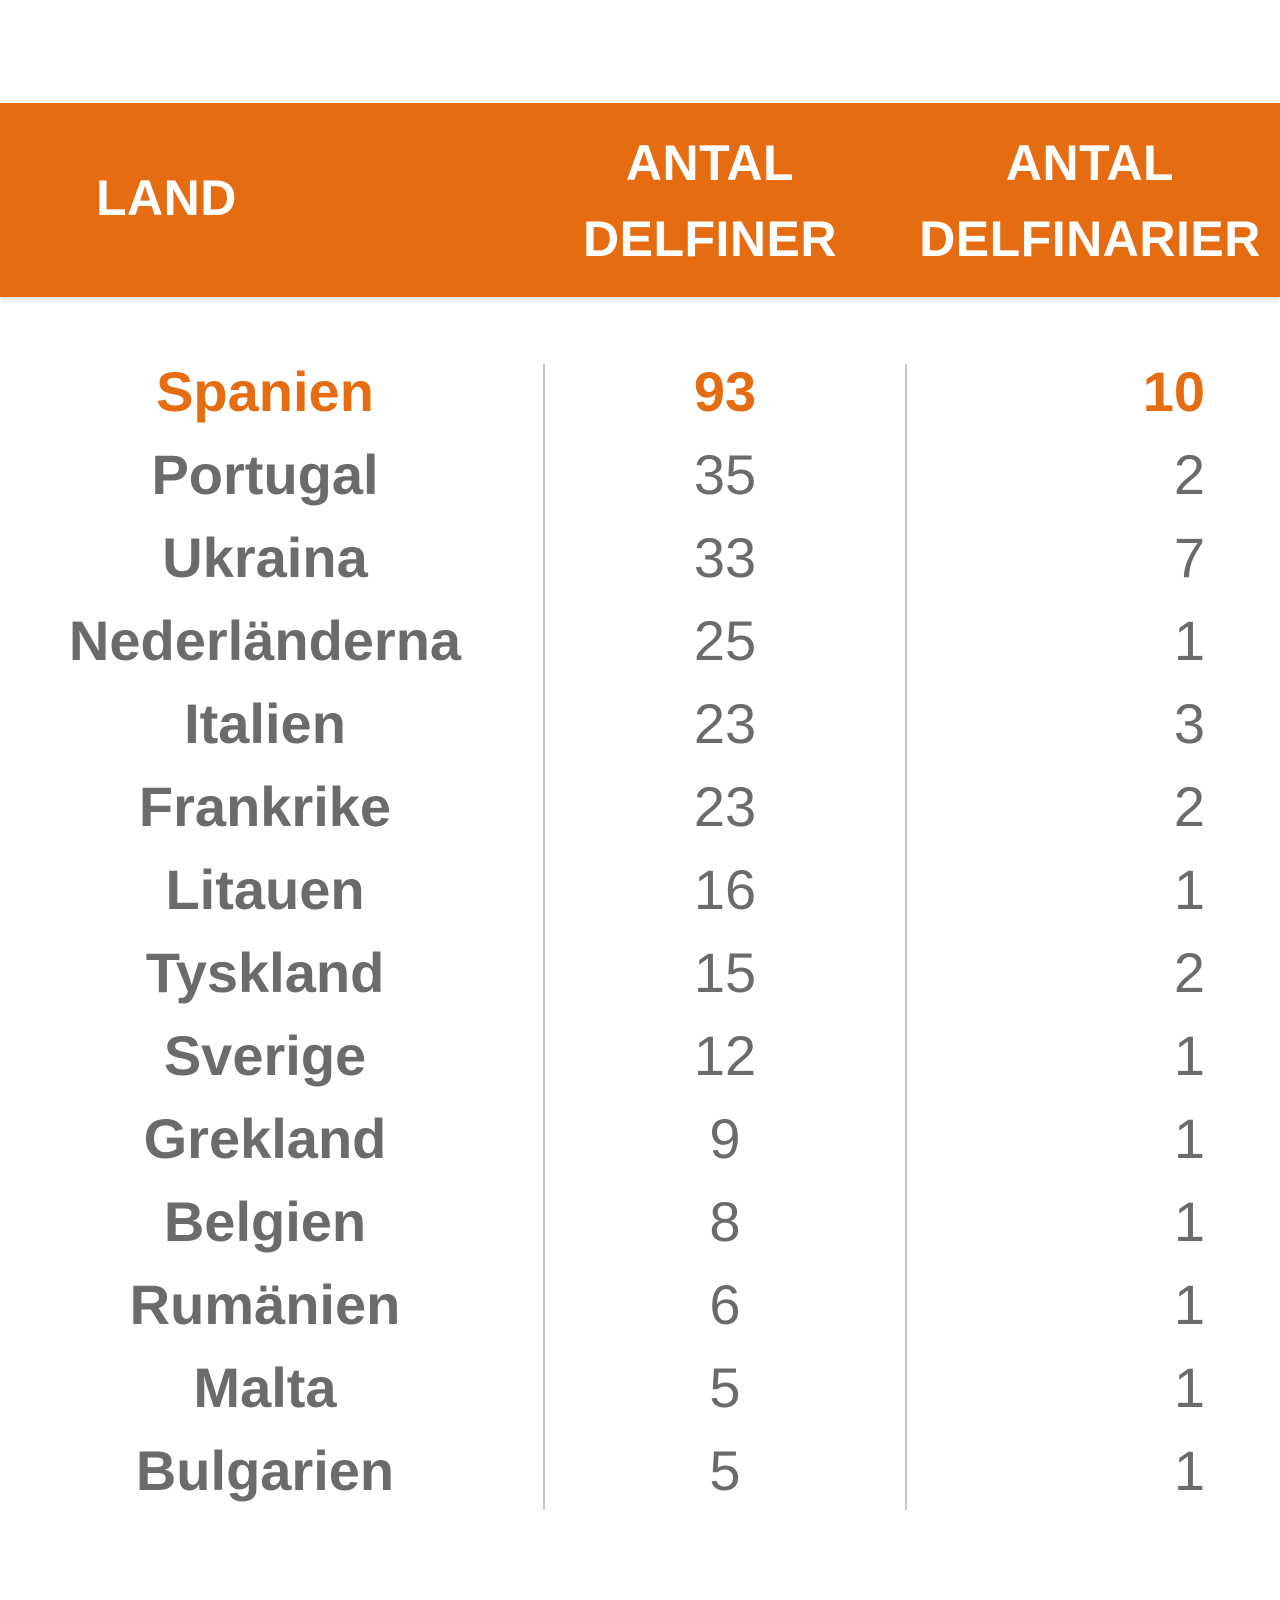  I want to click on table-row: Portugal 35 2, so click(640, 474).